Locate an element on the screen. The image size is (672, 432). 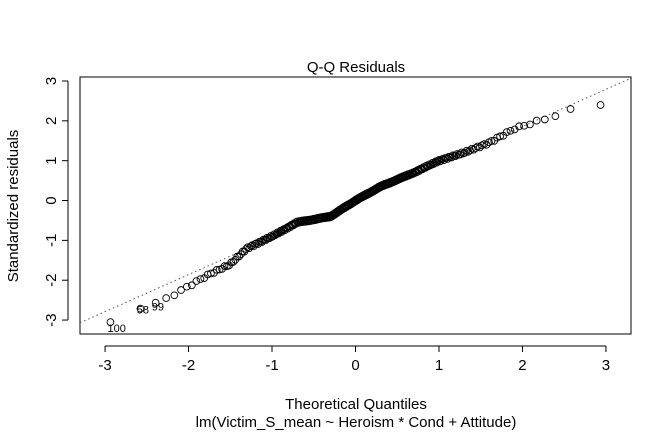
y-tick-label: 2 is located at coordinates (51, 121).